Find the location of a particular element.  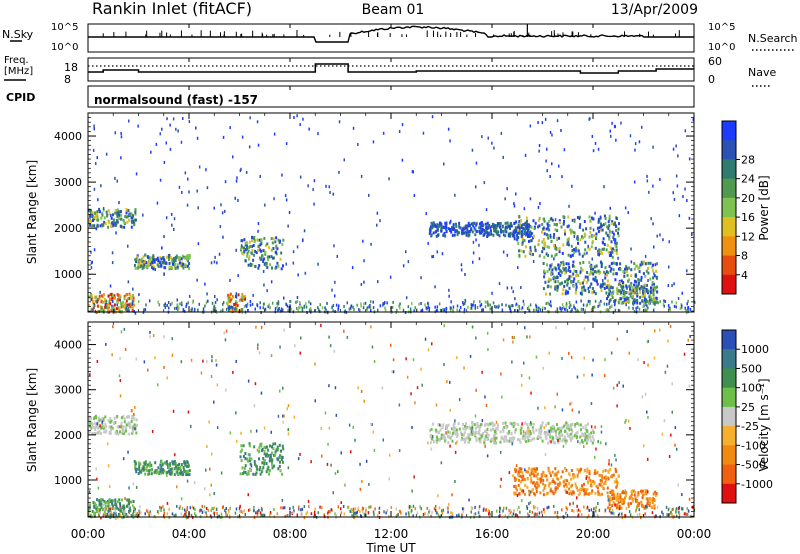

freq-tick-bottom-right: 0 is located at coordinates (711, 79).